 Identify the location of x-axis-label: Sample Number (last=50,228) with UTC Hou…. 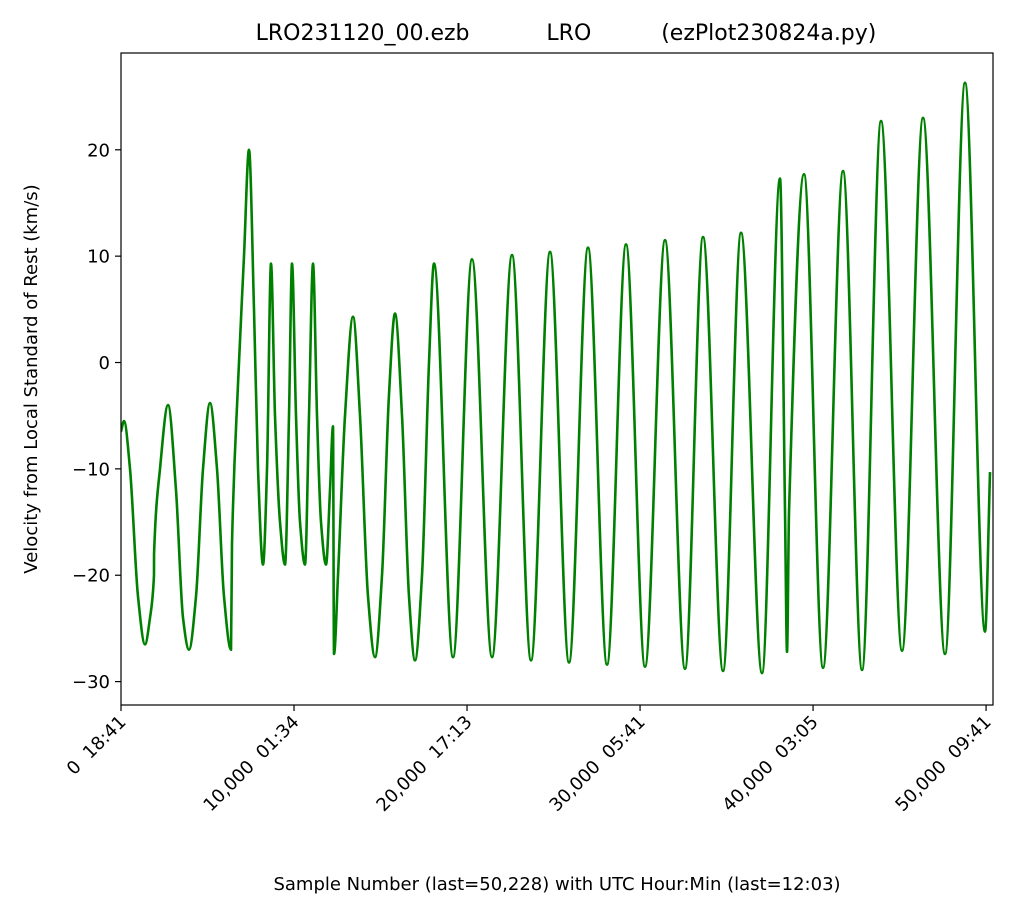
(556, 884).